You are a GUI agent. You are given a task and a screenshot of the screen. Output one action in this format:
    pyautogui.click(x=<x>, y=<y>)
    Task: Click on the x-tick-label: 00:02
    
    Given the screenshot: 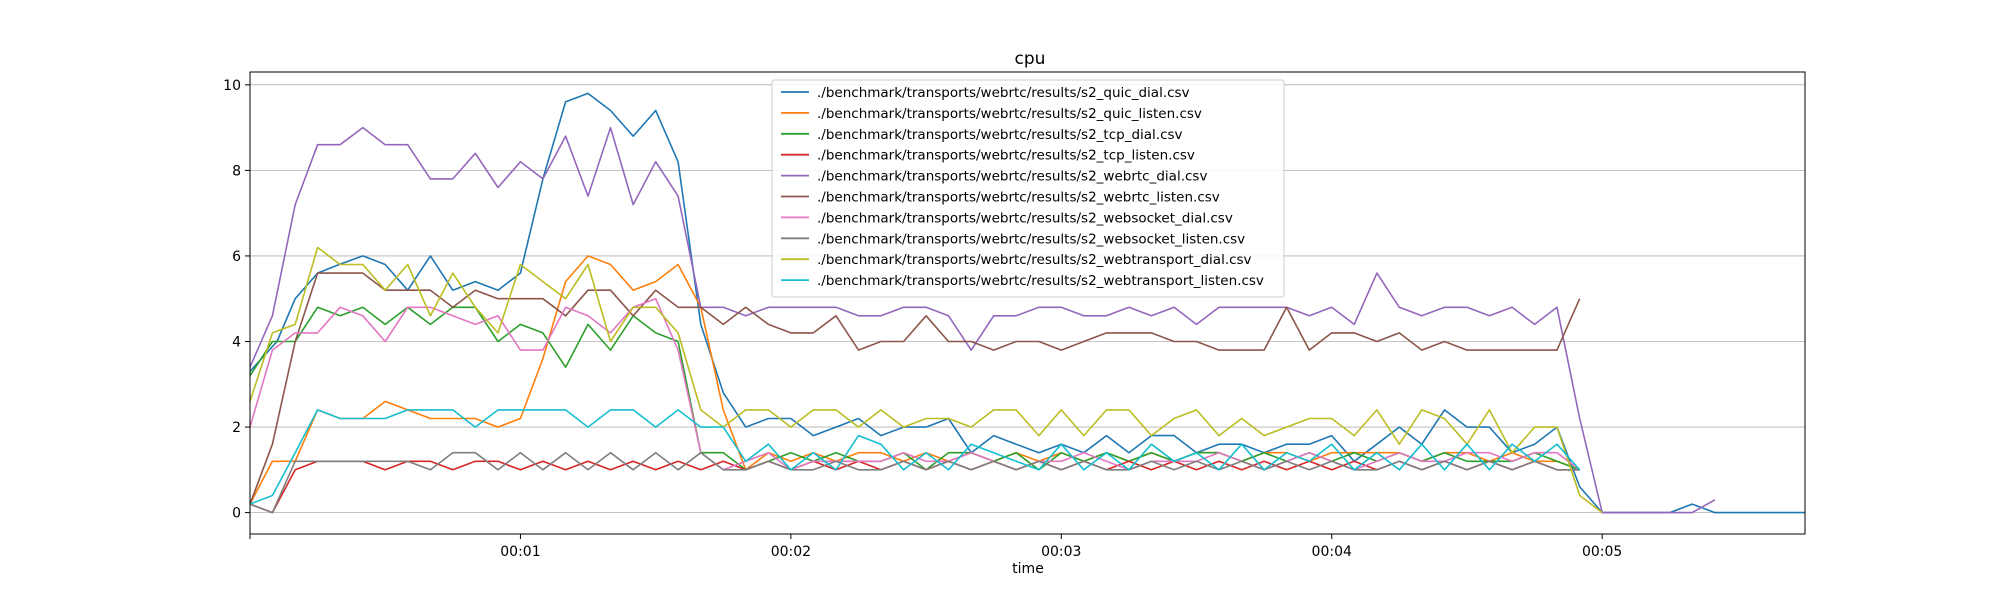 What is the action you would take?
    pyautogui.click(x=791, y=552)
    